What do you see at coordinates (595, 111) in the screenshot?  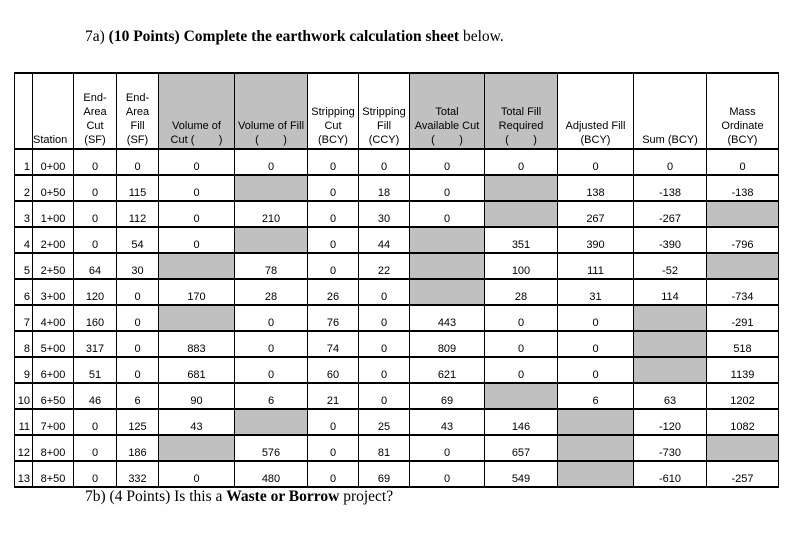 I see `column-header: Adjusted Fill (BCY)` at bounding box center [595, 111].